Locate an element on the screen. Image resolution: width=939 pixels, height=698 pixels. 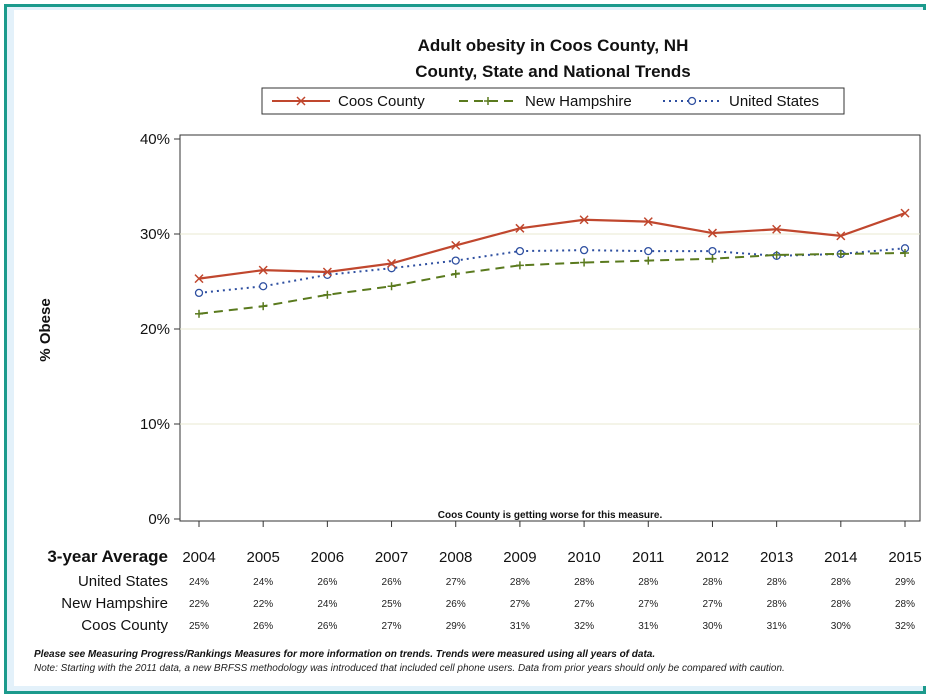
legend-item-coos-county: Coos County is located at coordinates (348, 101).